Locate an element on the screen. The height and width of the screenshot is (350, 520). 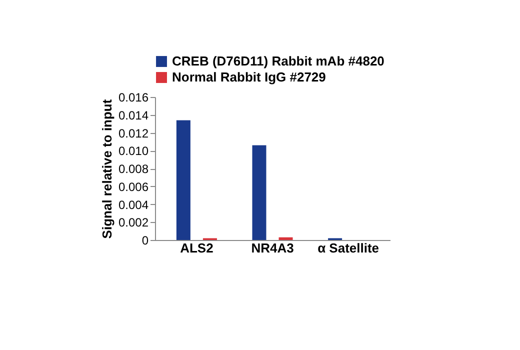
y-tick-label: 0.002 is located at coordinates (133, 223).